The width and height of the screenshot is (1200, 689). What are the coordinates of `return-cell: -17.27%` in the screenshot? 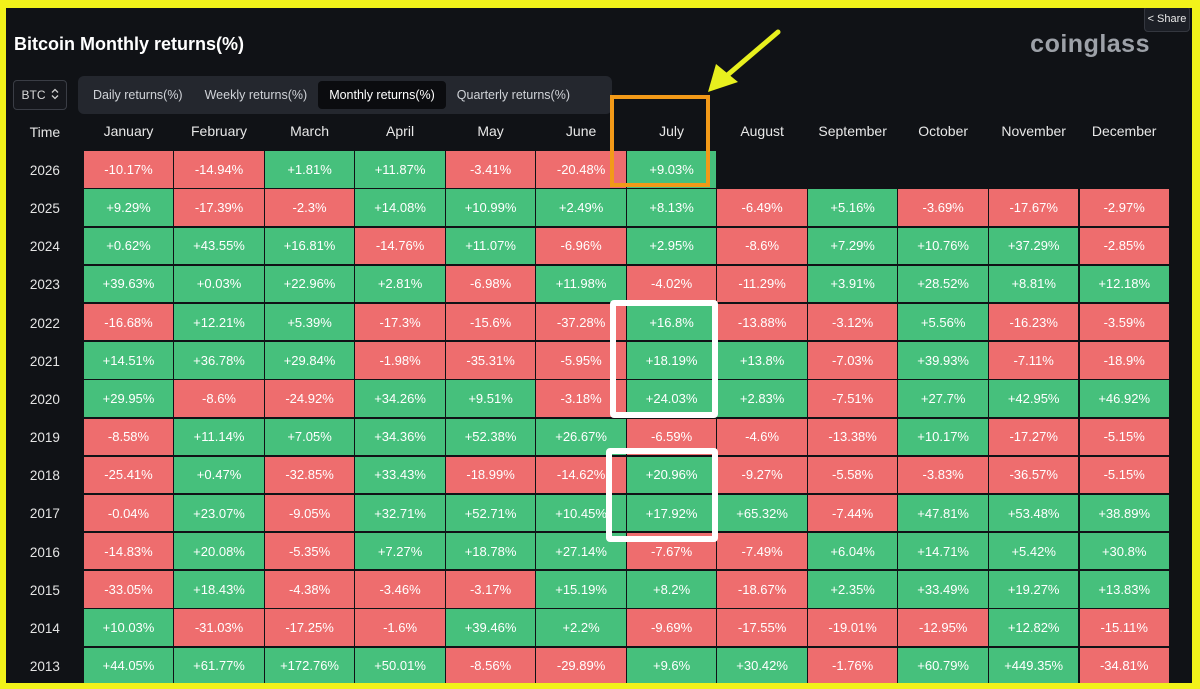 It's located at (1034, 436).